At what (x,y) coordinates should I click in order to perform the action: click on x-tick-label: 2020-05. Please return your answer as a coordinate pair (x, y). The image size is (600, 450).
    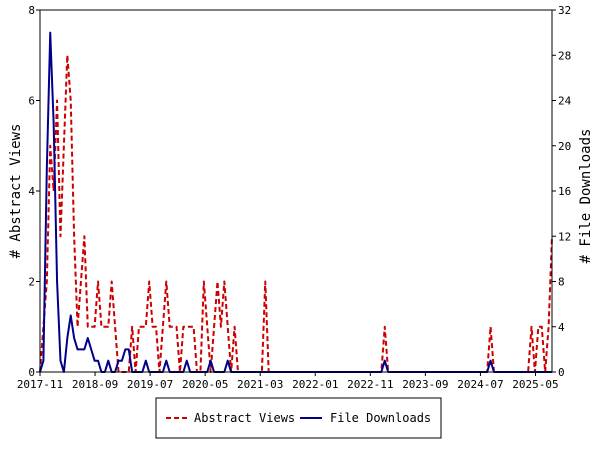
    Looking at the image, I should click on (205, 384).